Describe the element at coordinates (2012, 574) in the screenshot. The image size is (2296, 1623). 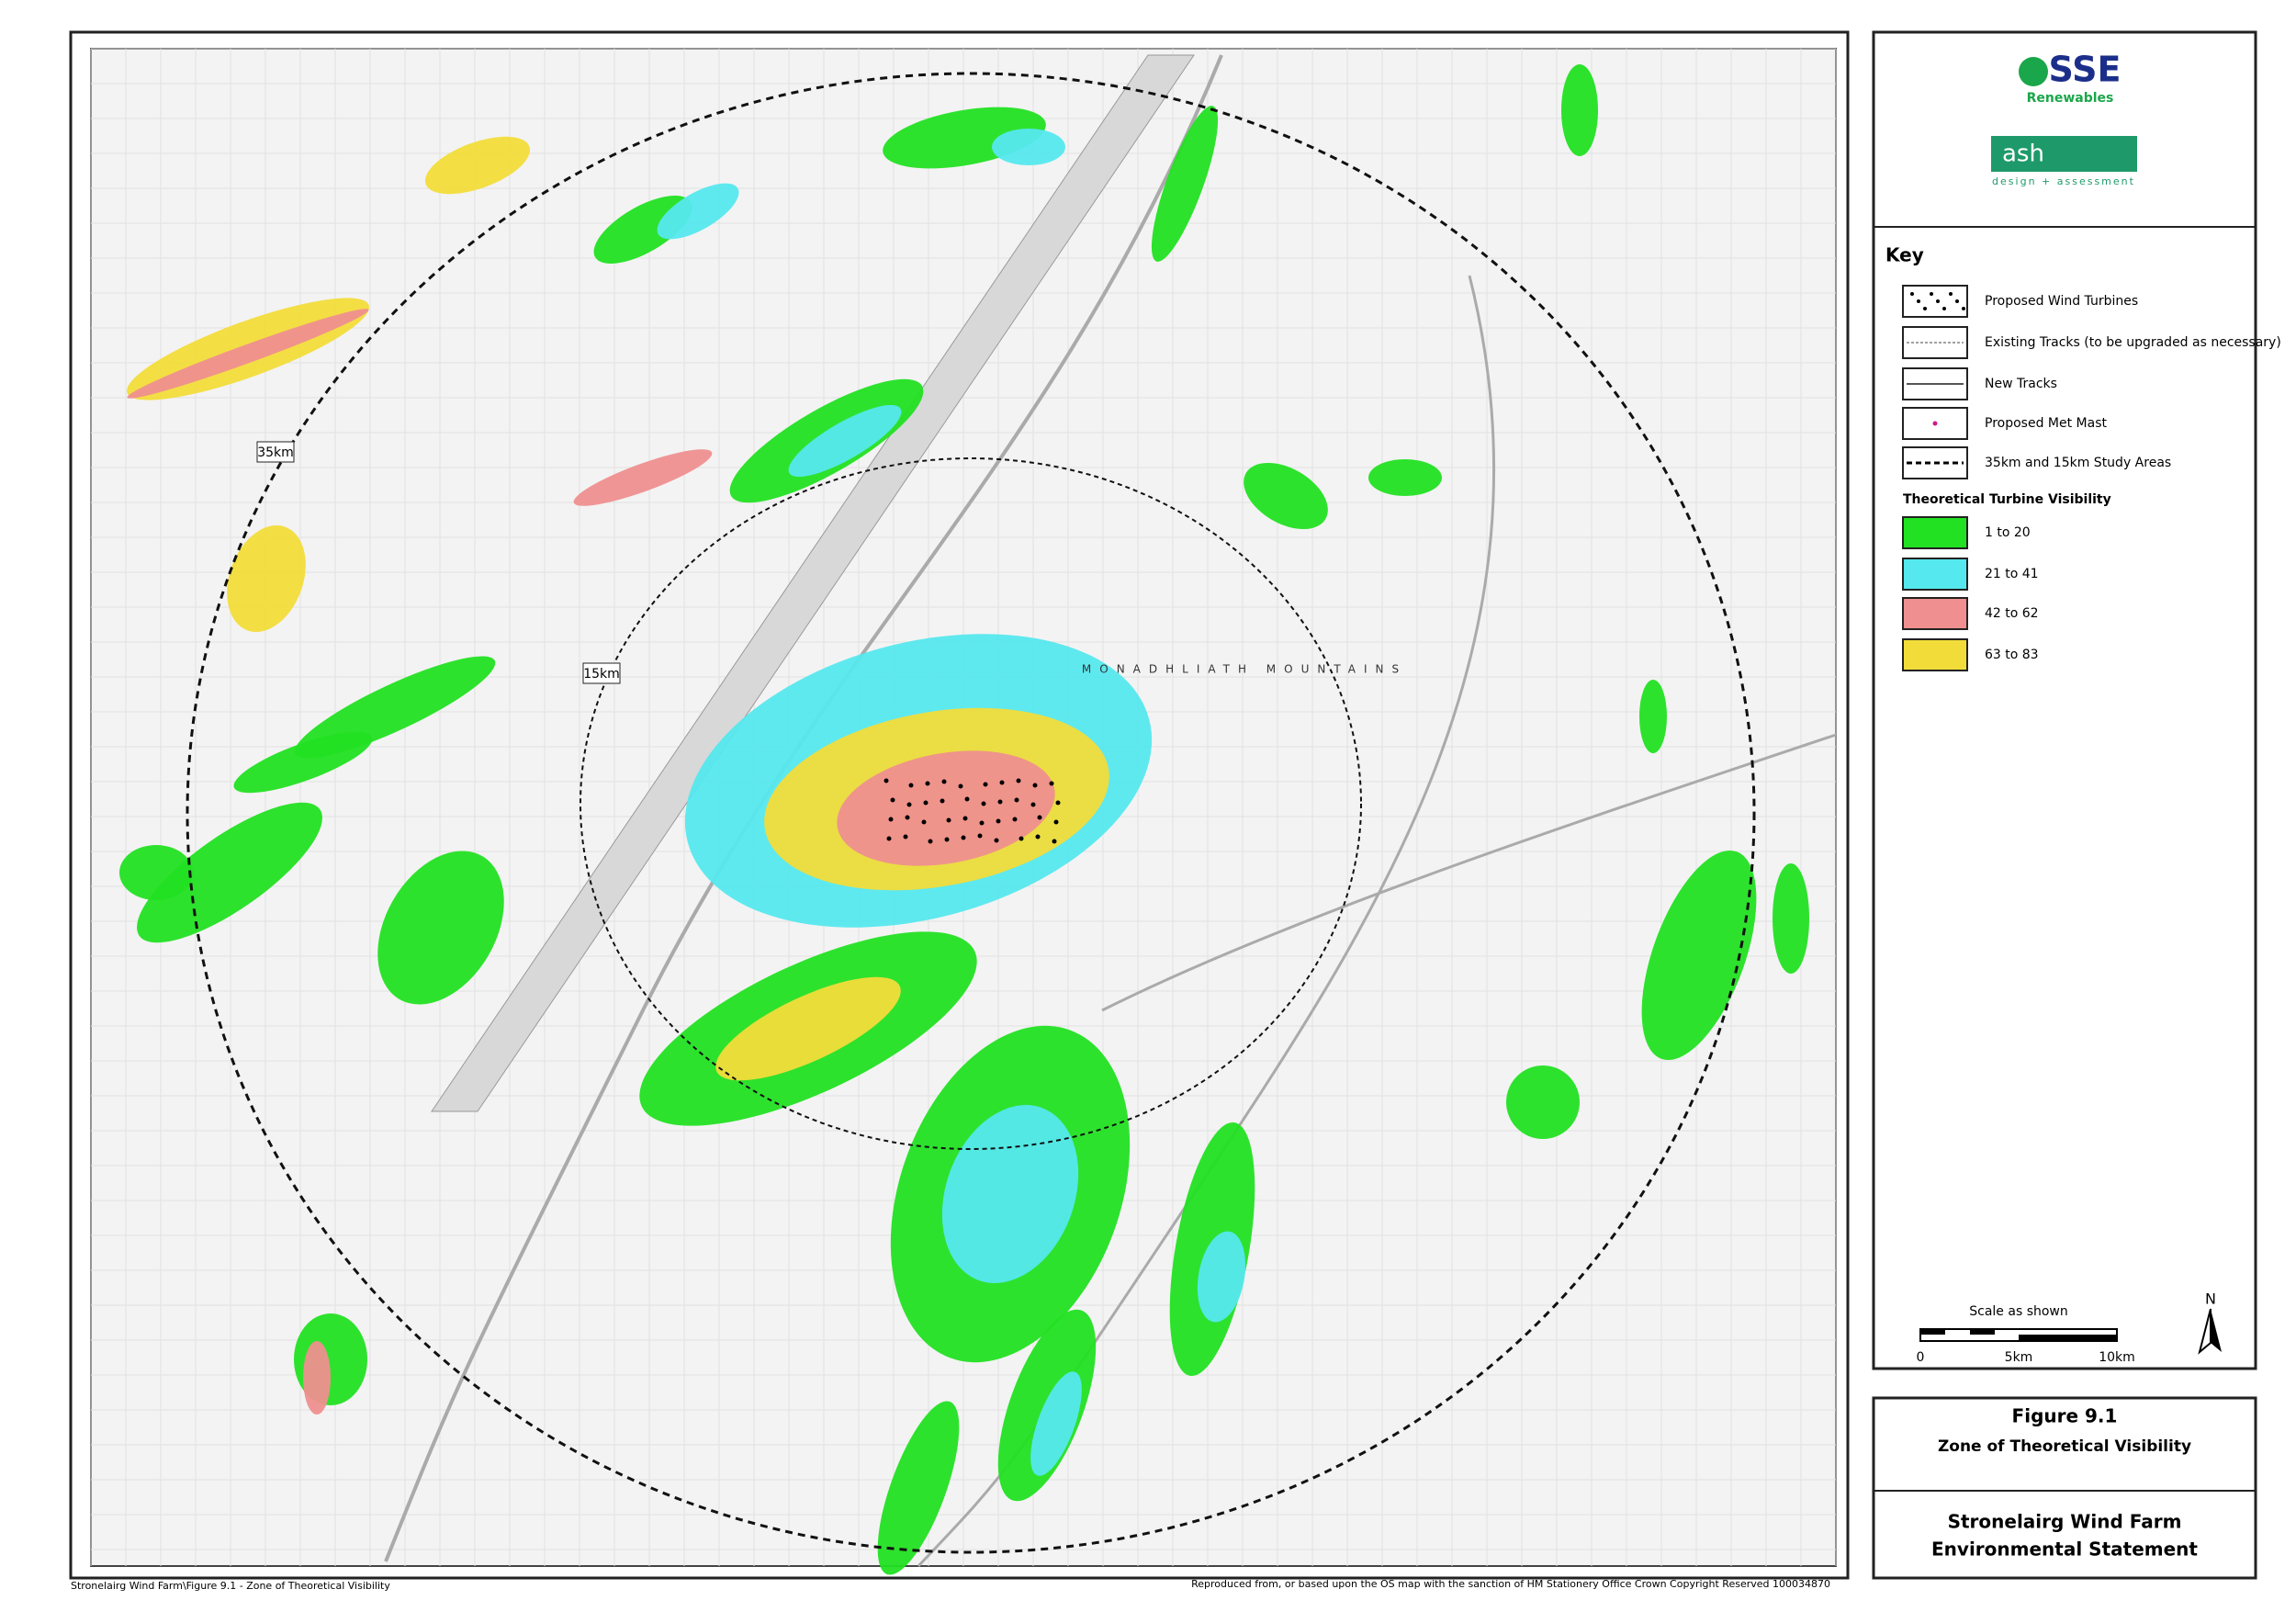
I see `key-label: 21 to 41` at that location.